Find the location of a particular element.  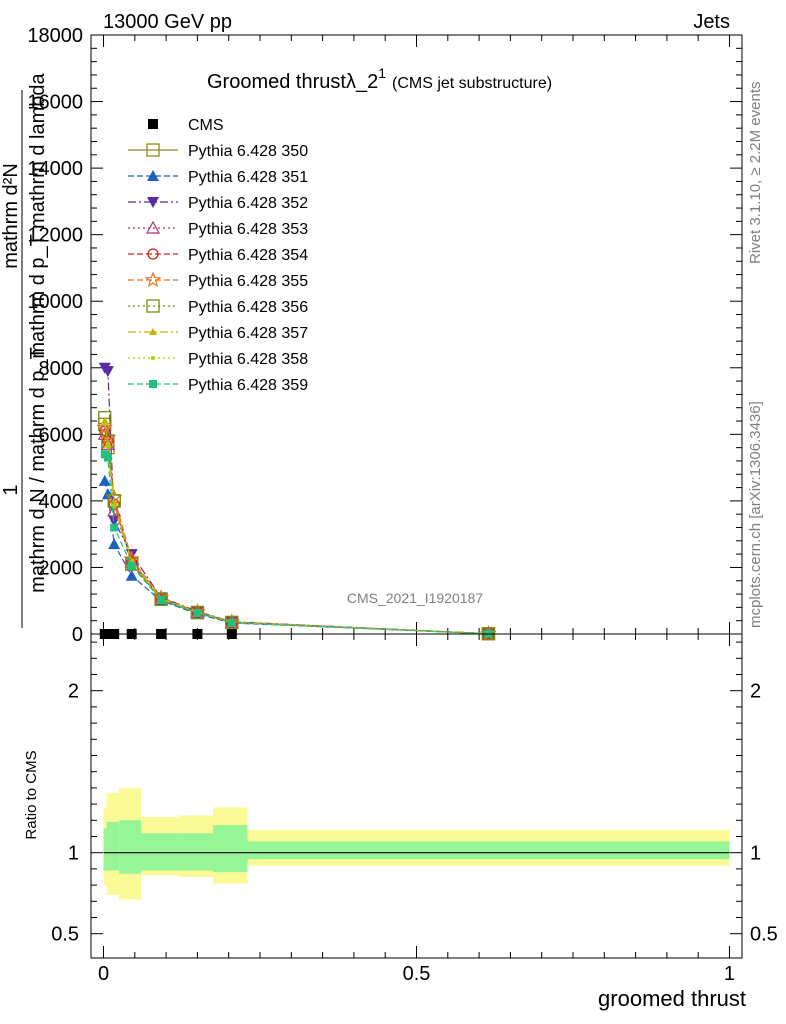

ratio-y-tick-label: 0.5 is located at coordinates (65, 935).